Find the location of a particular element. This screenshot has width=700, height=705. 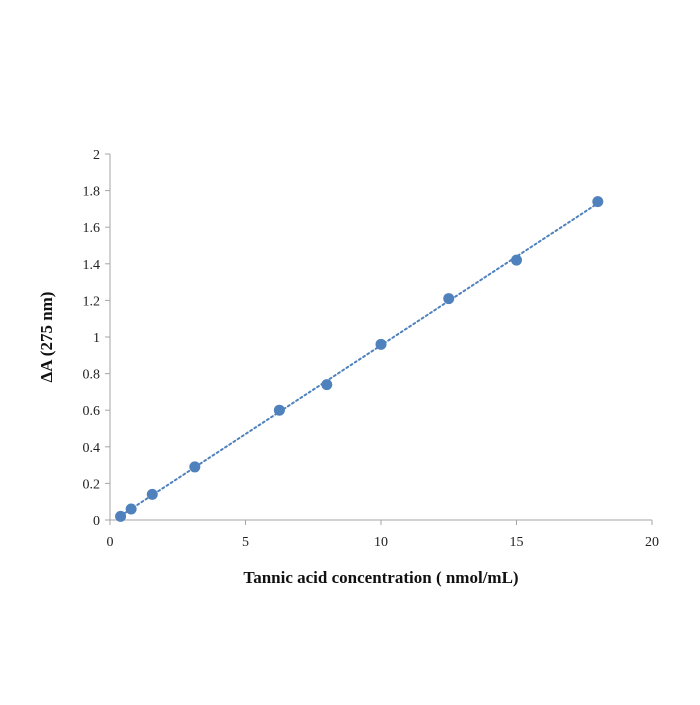

x-tick-label: 5 is located at coordinates (245, 542).